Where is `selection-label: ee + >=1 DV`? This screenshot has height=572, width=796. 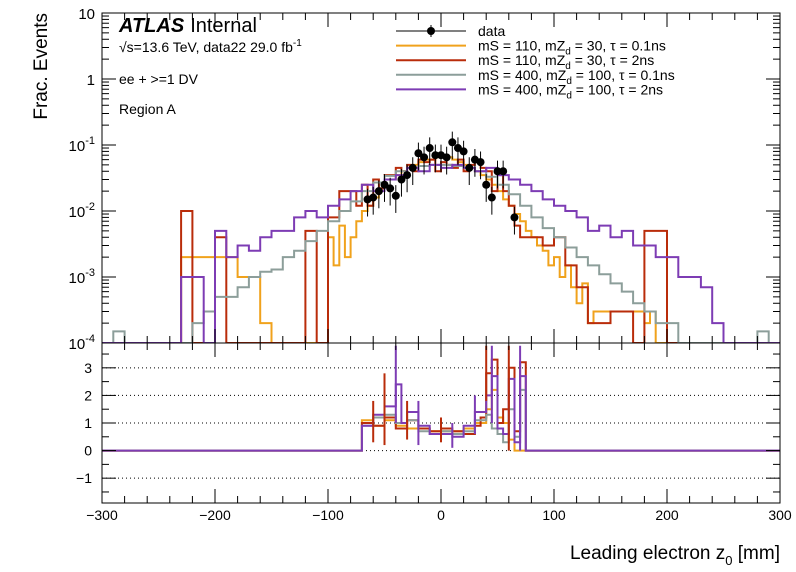
selection-label: ee + >=1 DV is located at coordinates (159, 79).